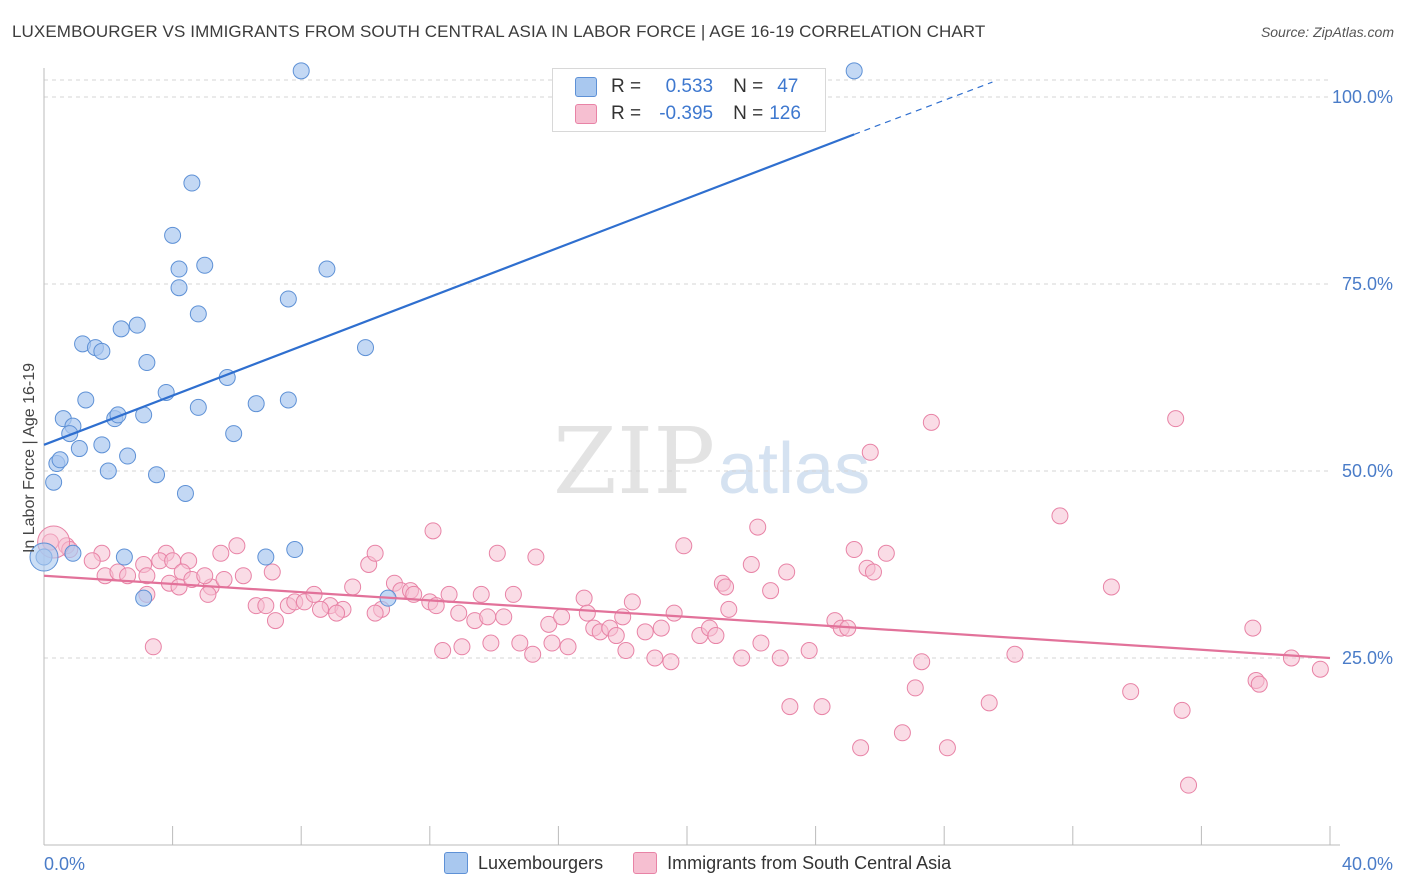  I want to click on legend-n-value: 47, so click(788, 86).